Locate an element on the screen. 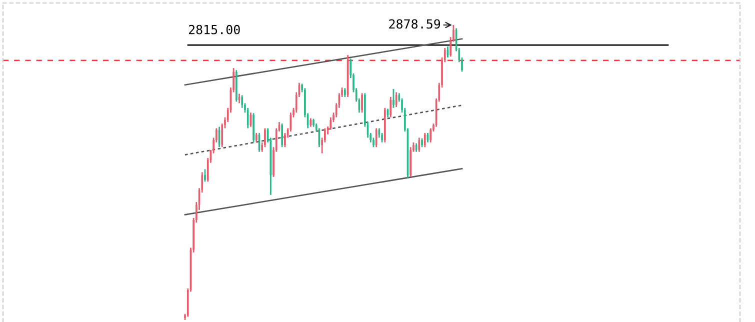 The image size is (755, 322). annotation: 2815.00 is located at coordinates (214, 29).